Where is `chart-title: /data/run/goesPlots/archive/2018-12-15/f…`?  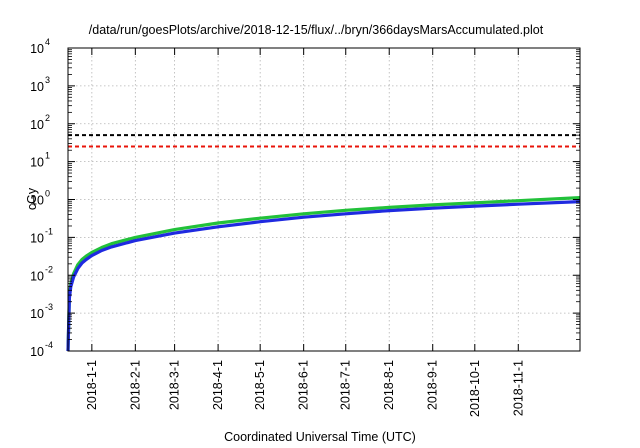
chart-title: /data/run/goesPlots/archive/2018-12-15/f… is located at coordinates (316, 30).